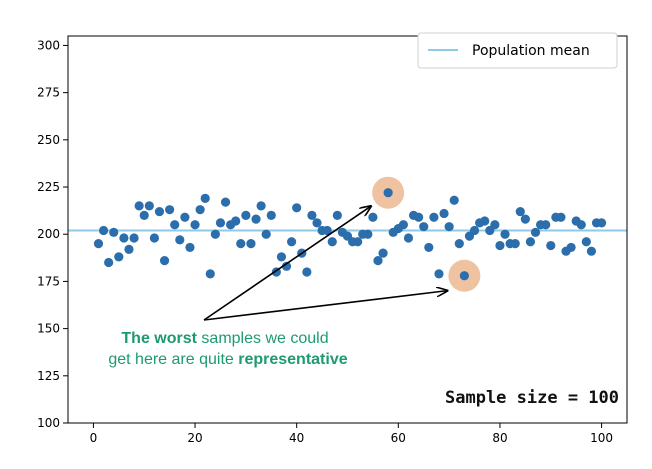  I want to click on x-tick-label: 40, so click(296, 438).